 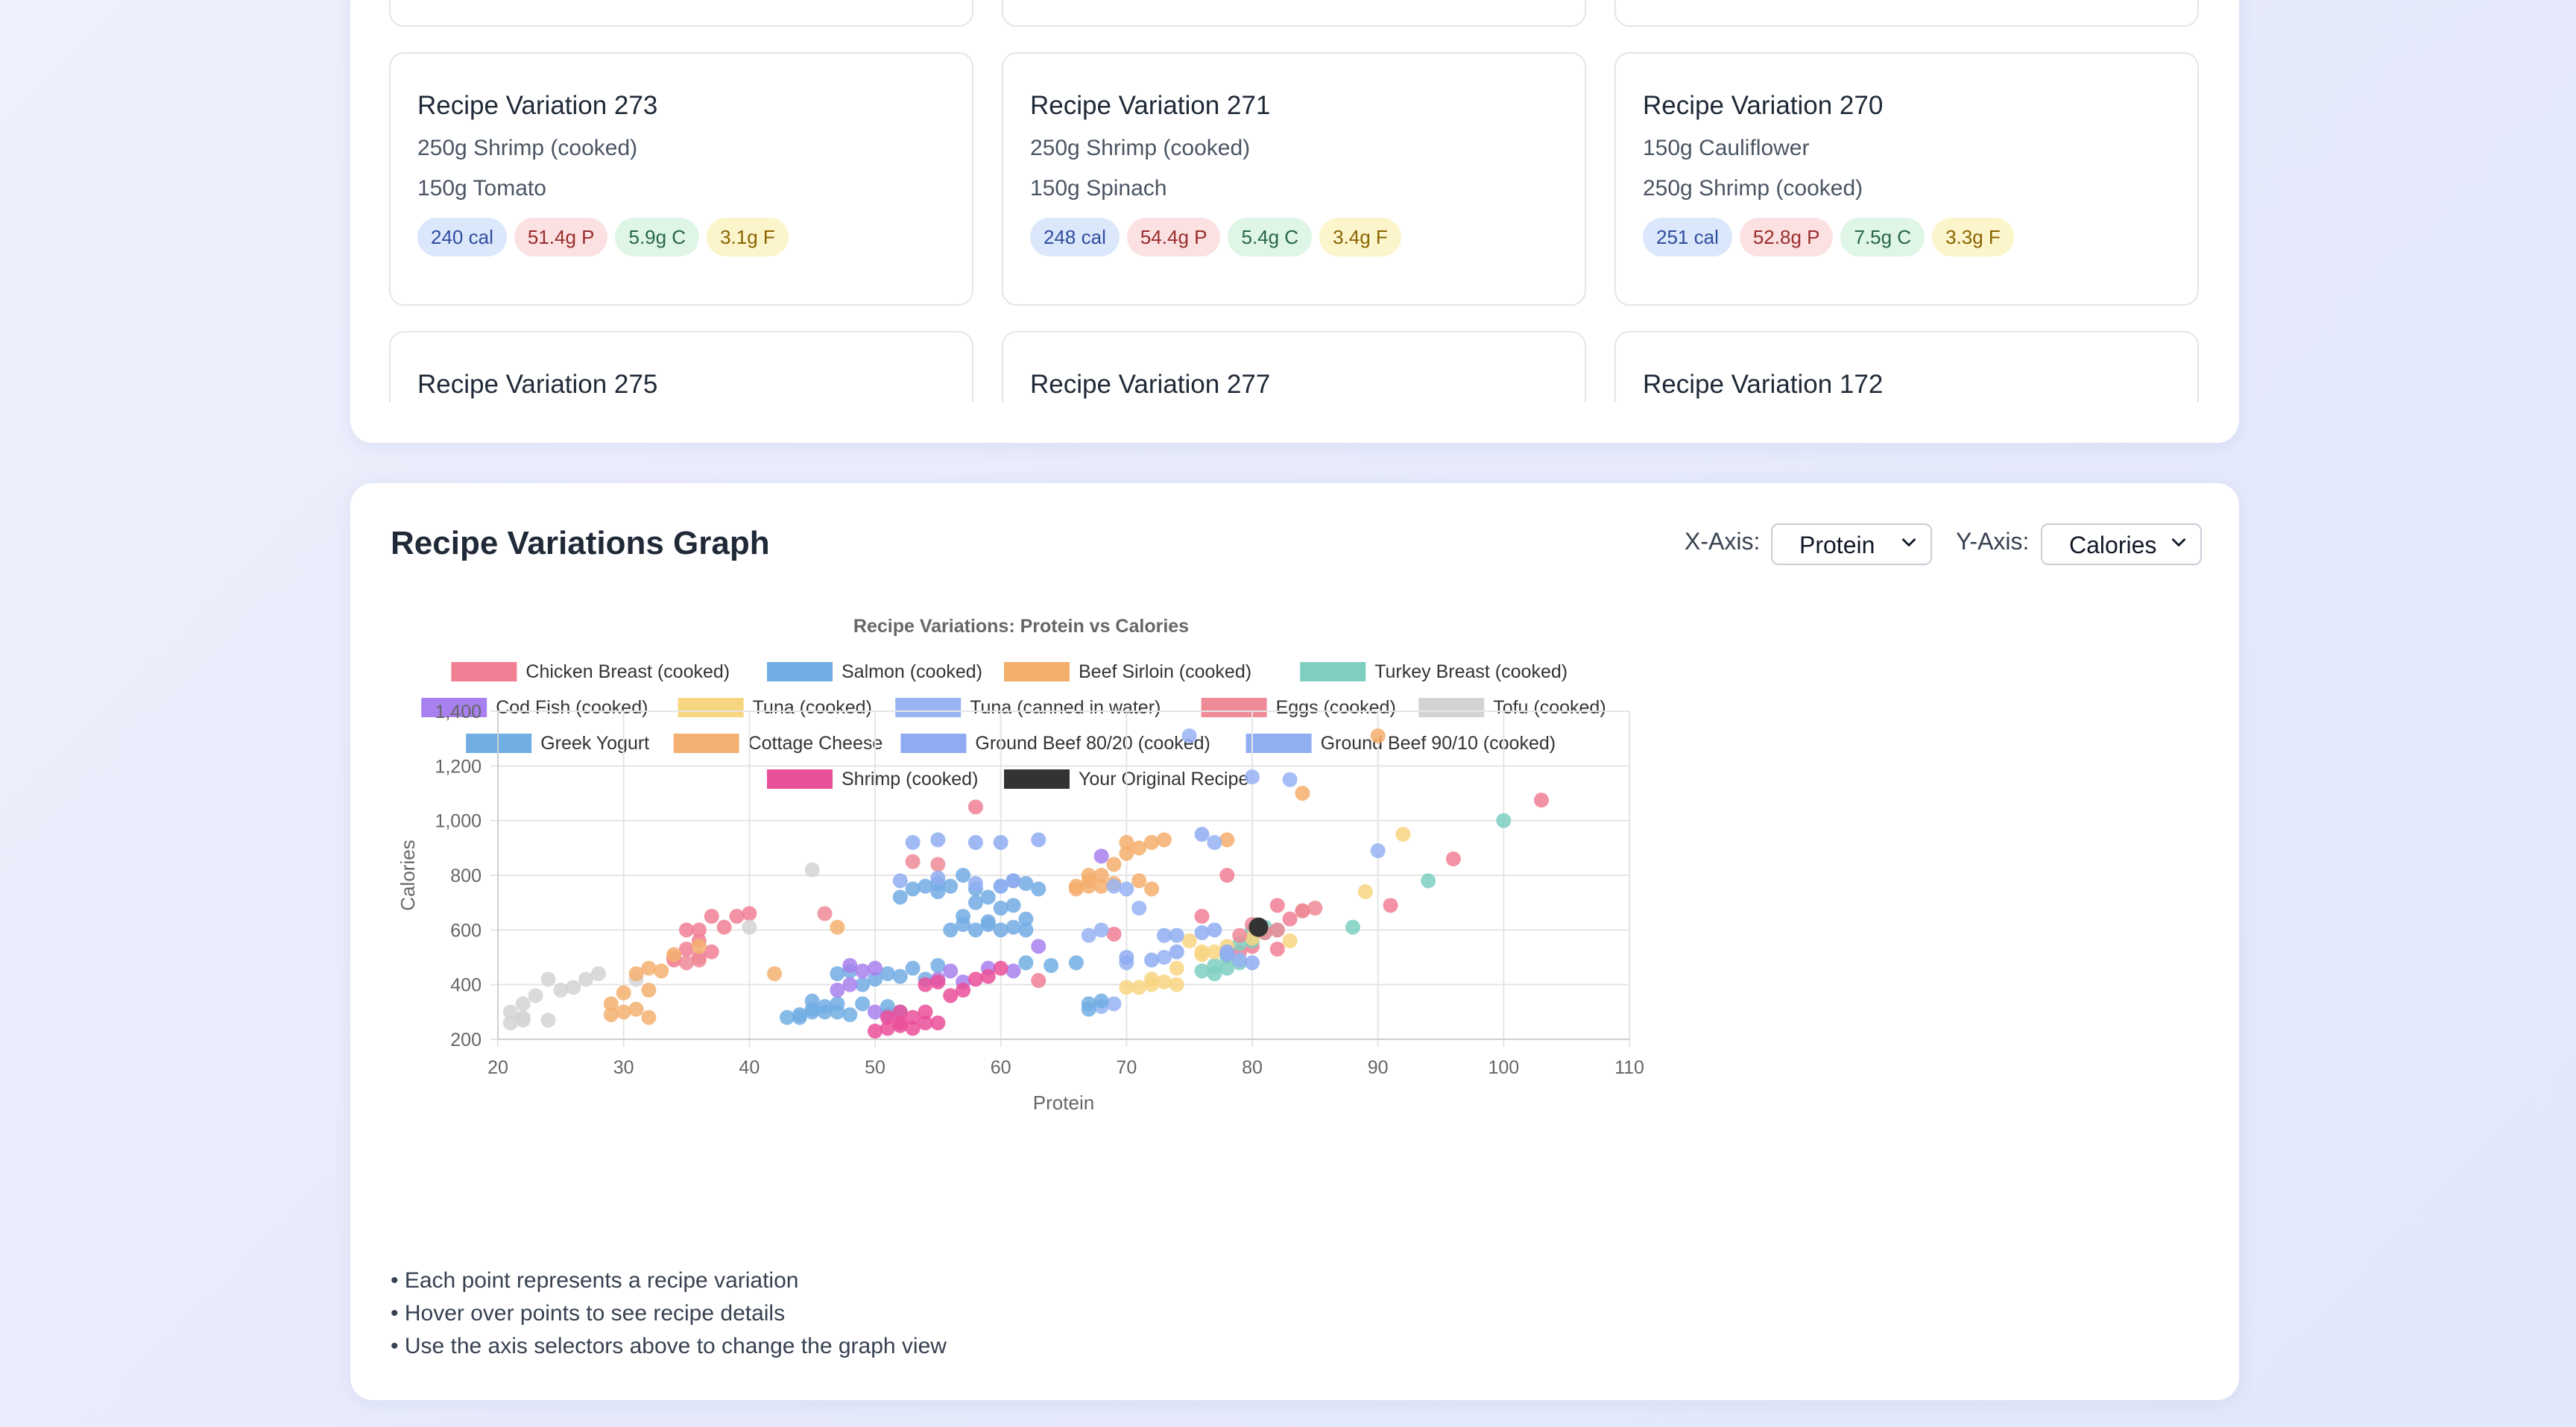 I want to click on recipe-card: Recipe Variation 275, so click(x=681, y=367).